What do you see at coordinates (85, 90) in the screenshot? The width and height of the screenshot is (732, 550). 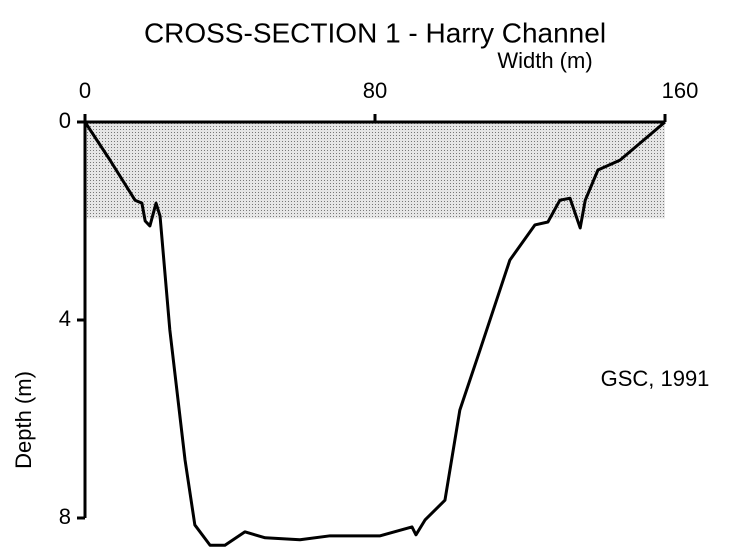 I see `x-tick-label: 0` at bounding box center [85, 90].